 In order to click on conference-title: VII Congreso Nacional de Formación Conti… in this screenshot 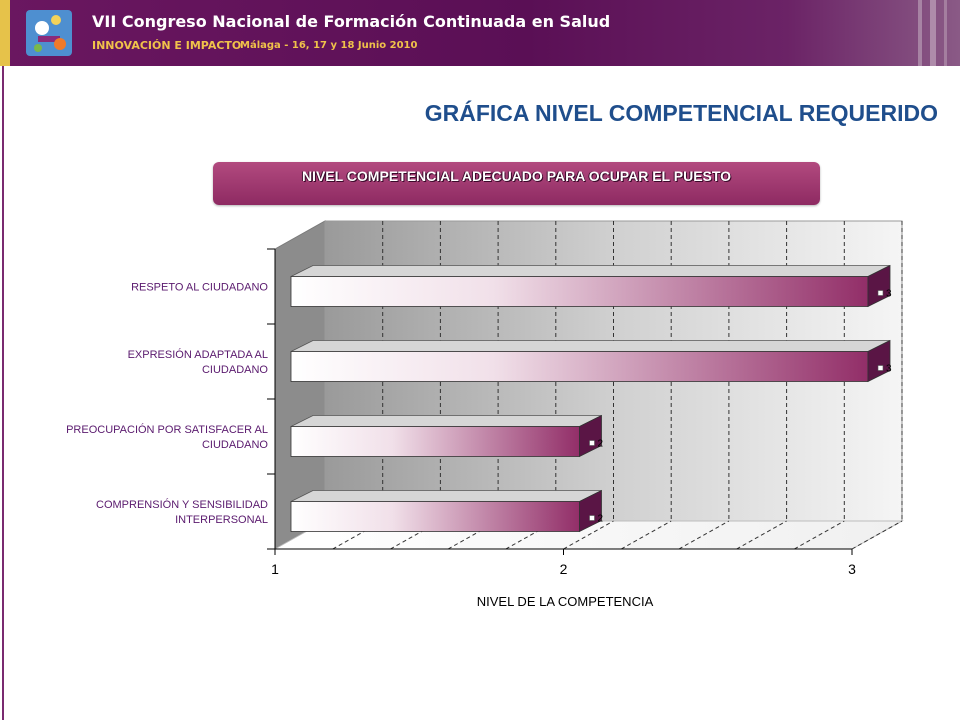, I will do `click(351, 21)`.